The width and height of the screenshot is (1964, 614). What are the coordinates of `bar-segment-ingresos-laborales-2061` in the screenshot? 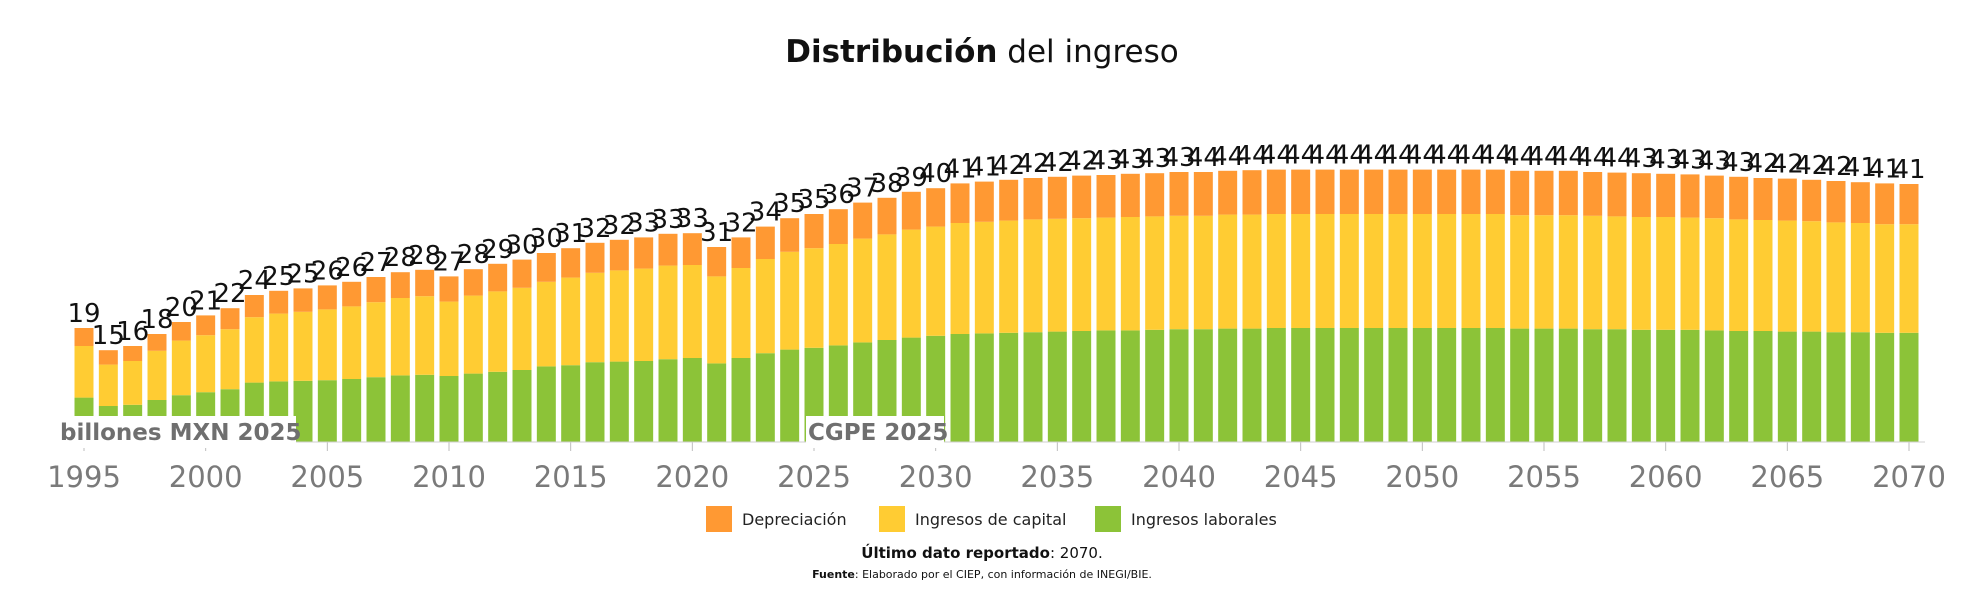 It's located at (1690, 385).